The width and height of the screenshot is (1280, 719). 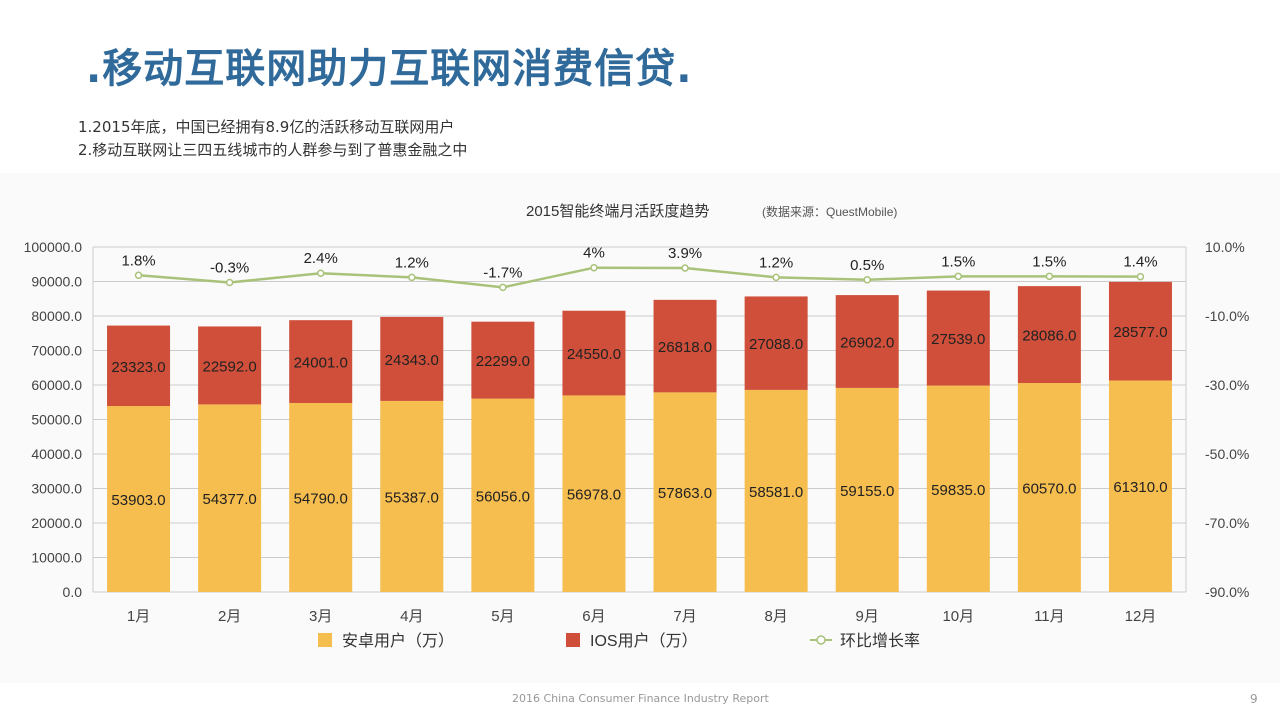 I want to click on bar-ios-label: 24343.0, so click(x=412, y=360).